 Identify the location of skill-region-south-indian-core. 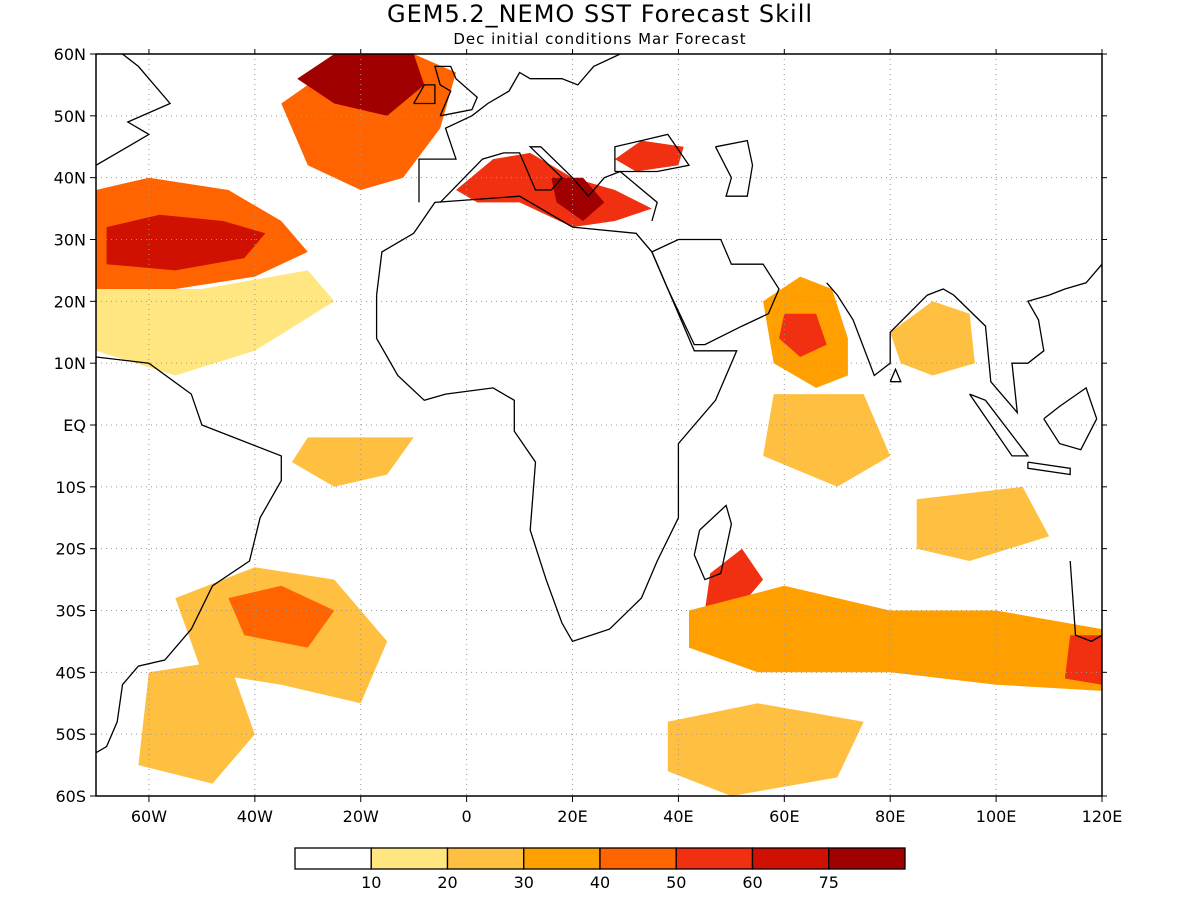
(1083, 660).